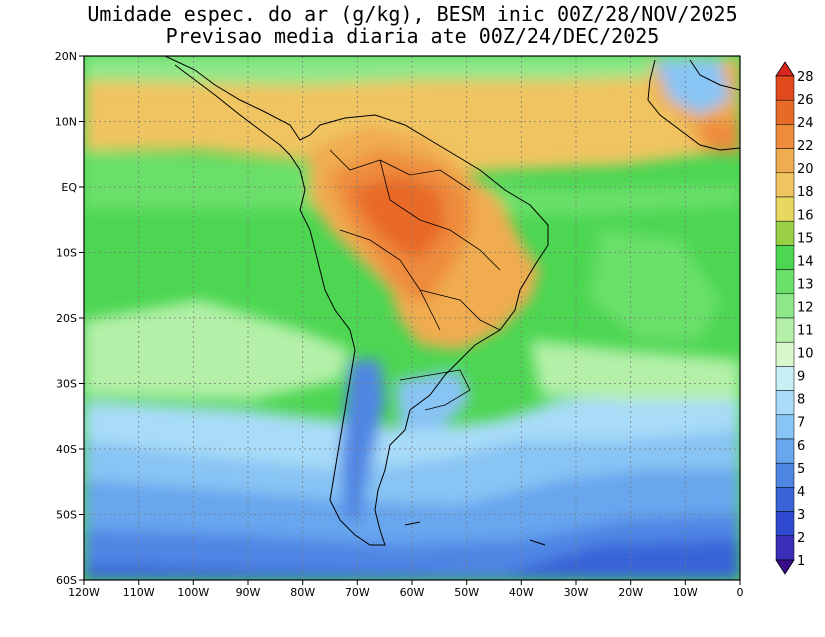  Describe the element at coordinates (69, 187) in the screenshot. I see `y-tick-label: EQ` at that location.